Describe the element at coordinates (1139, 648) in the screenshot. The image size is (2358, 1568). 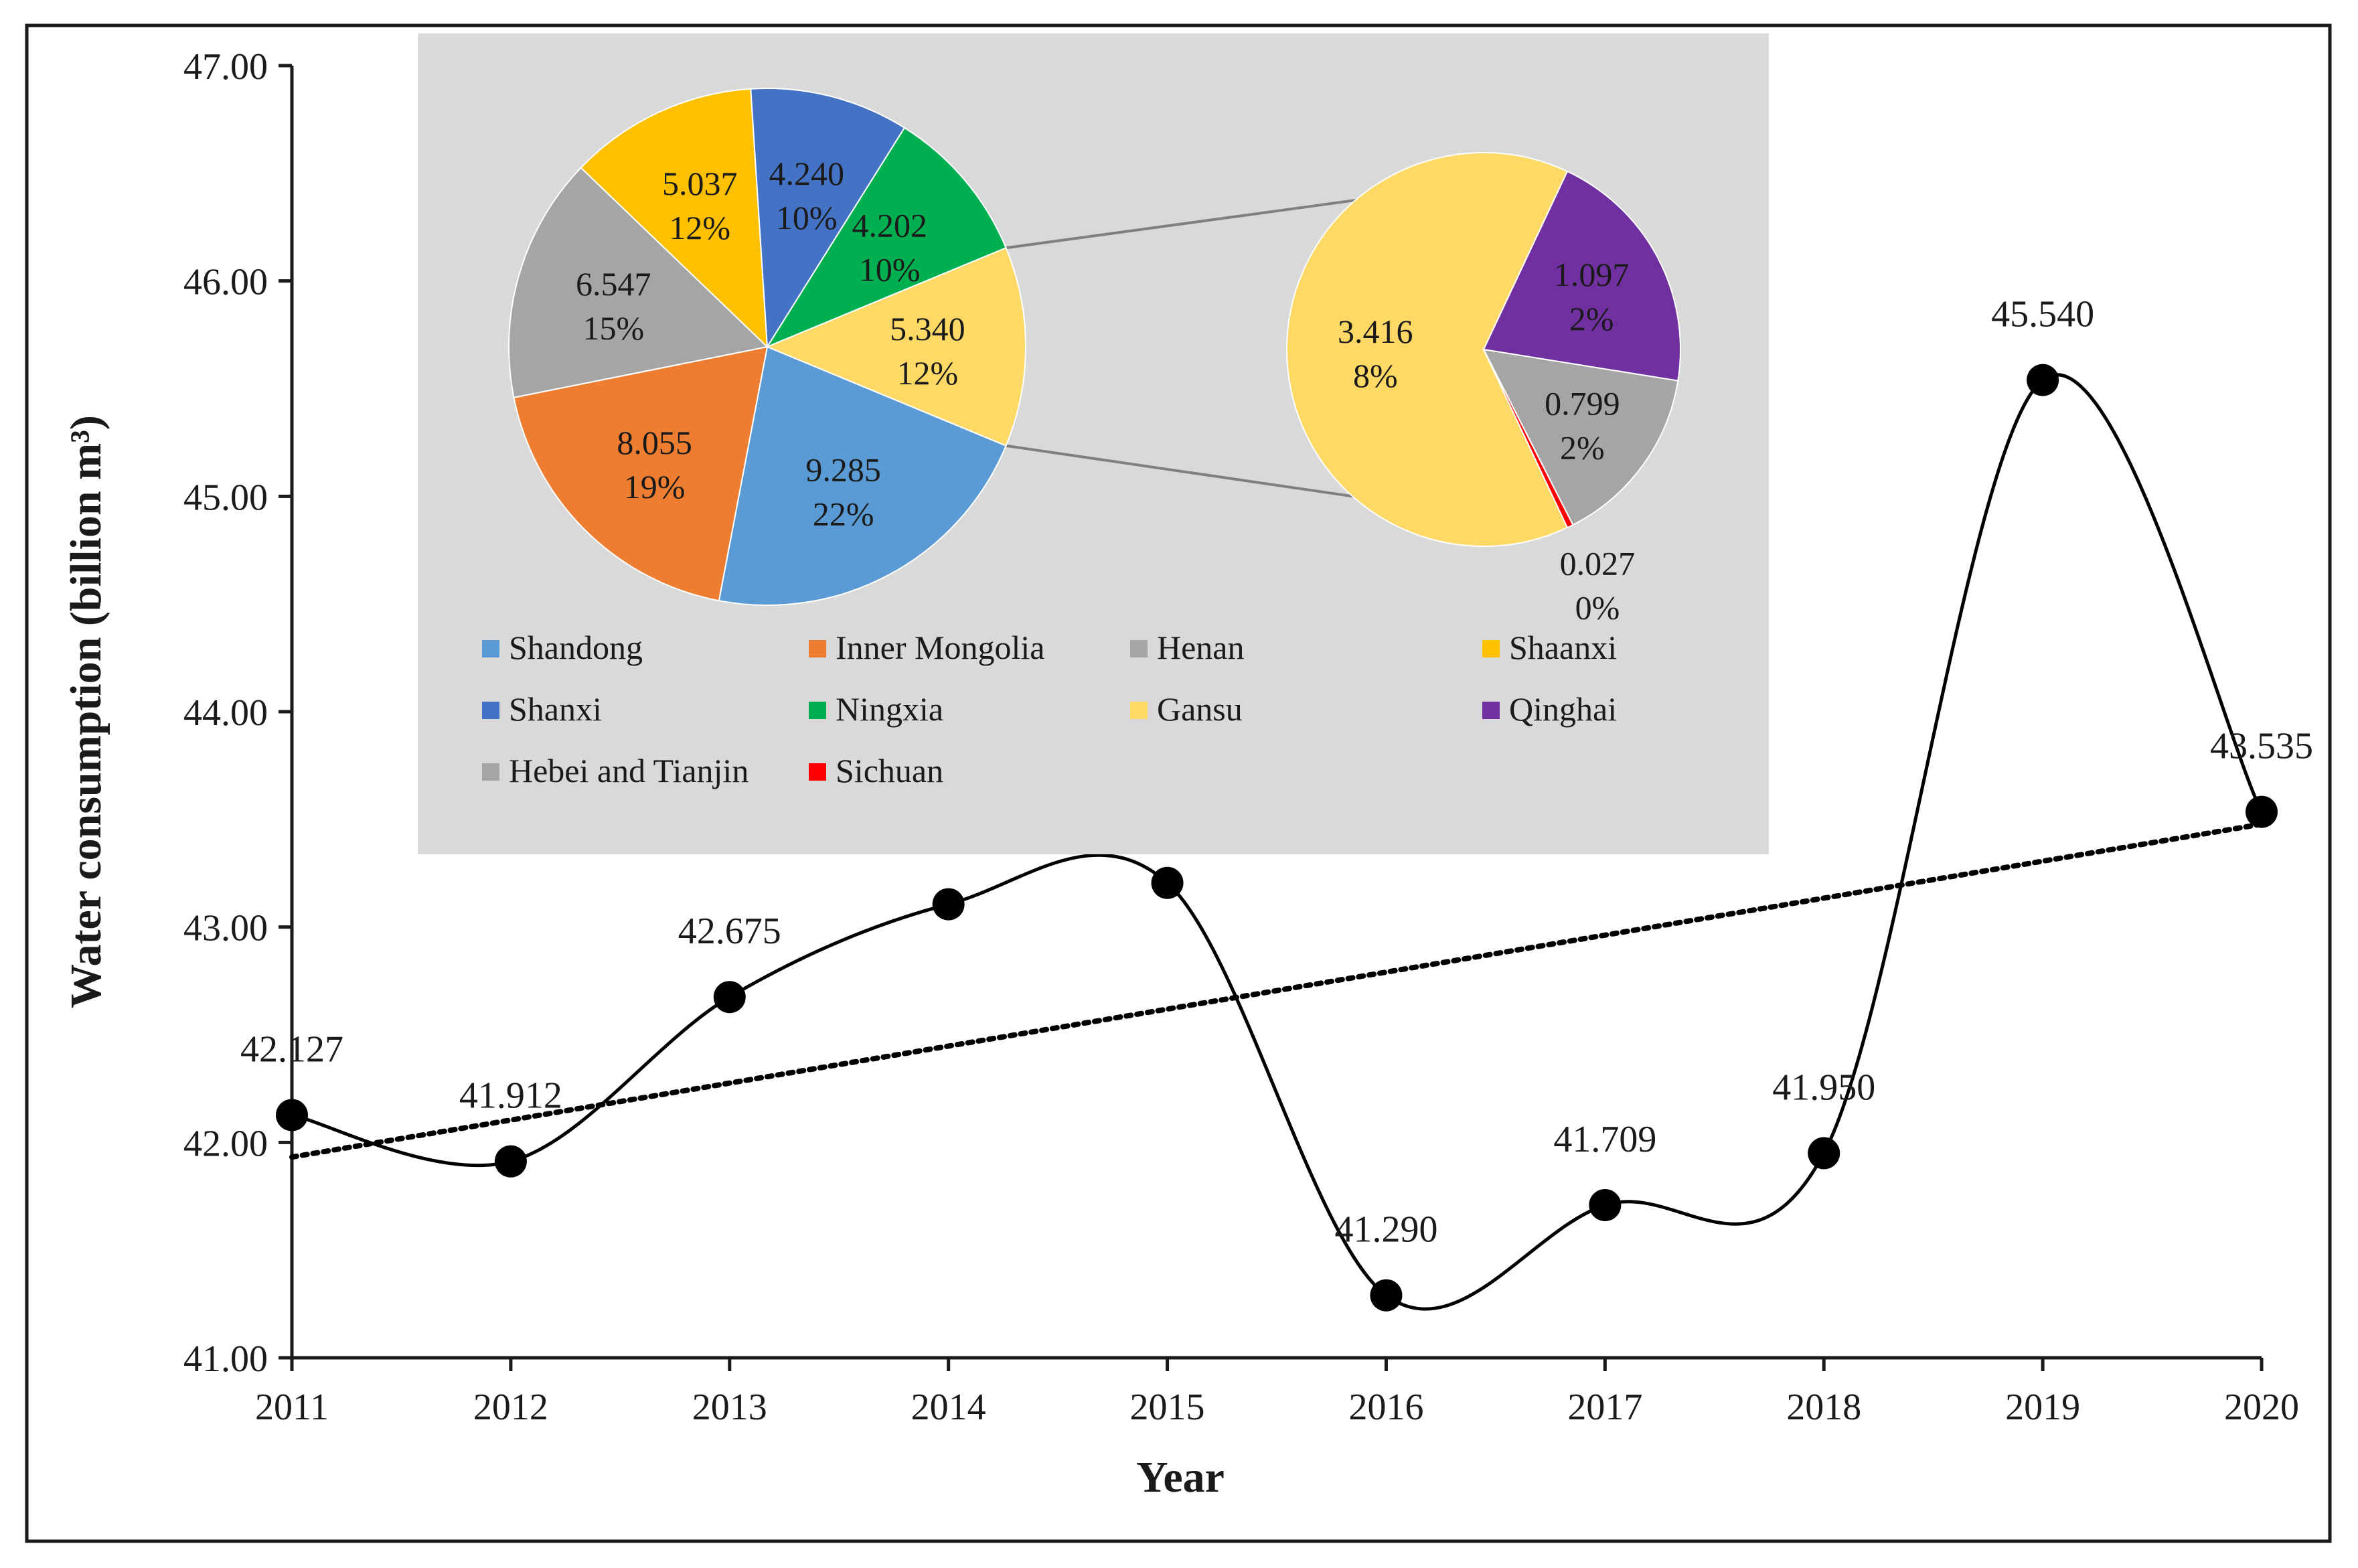
I see `legend-swatch-henan` at that location.